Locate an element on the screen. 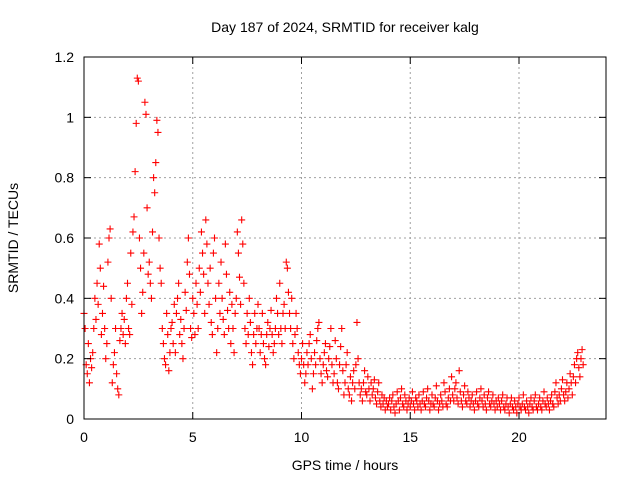 The image size is (640, 480). y-tick-label: 0 is located at coordinates (70, 419).